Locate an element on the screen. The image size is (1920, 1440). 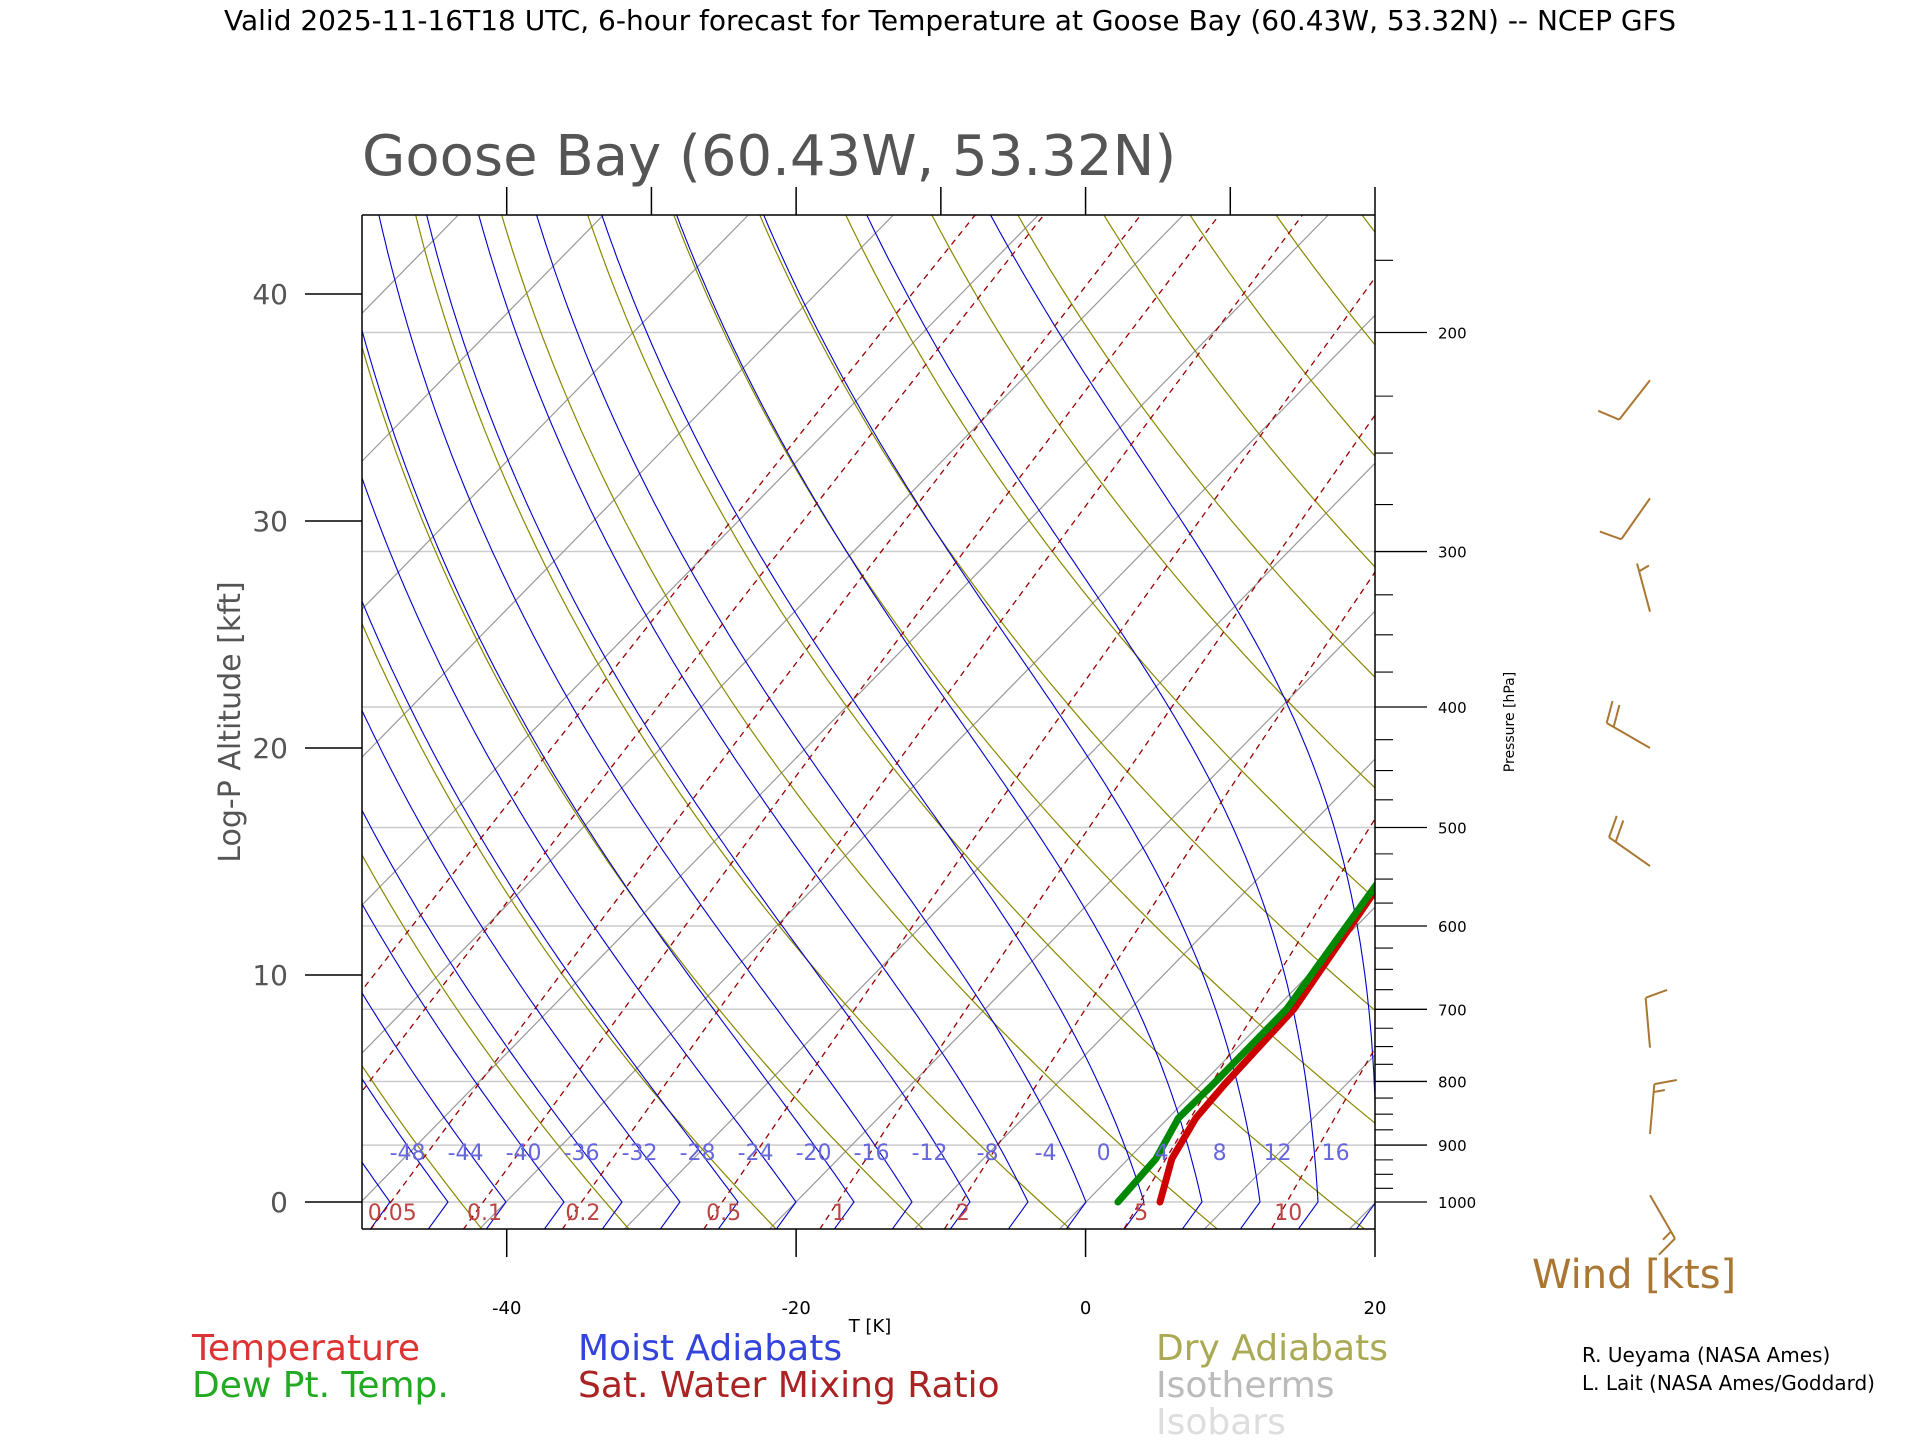
x-axis-label: T [K] is located at coordinates (870, 1326).